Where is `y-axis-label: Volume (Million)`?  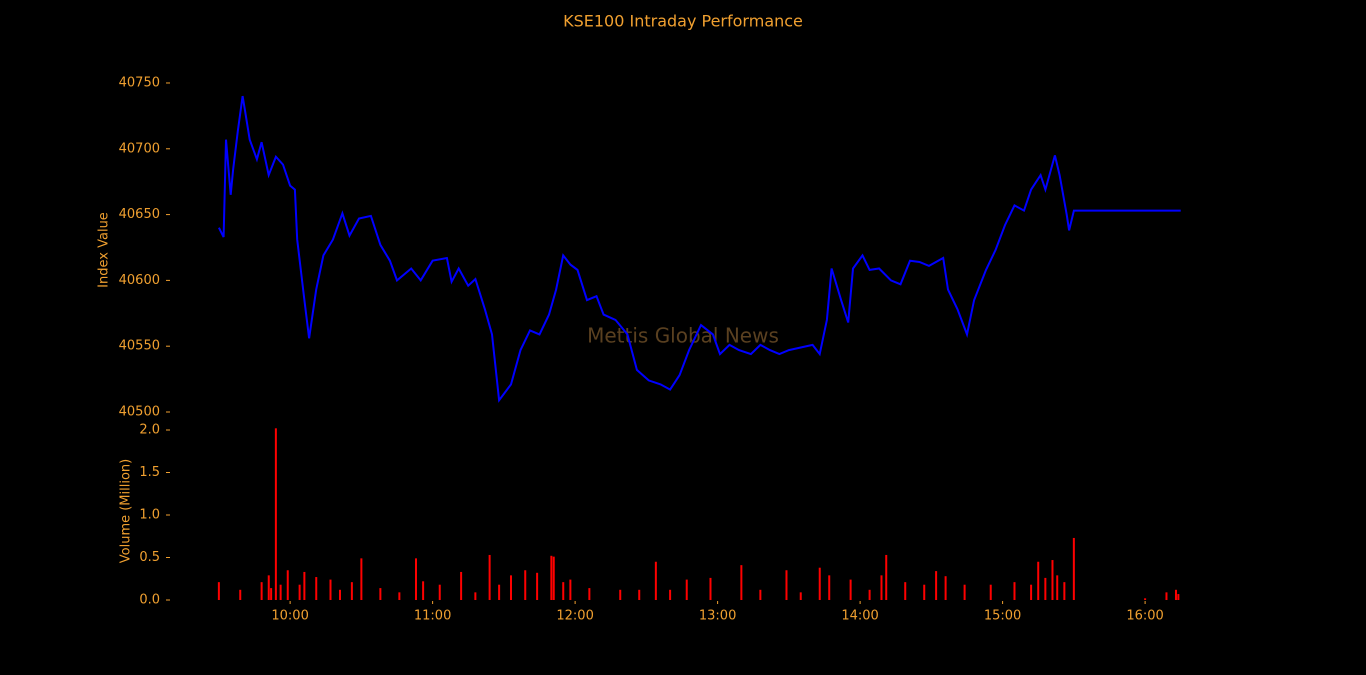
y-axis-label: Volume (Million) is located at coordinates (126, 511).